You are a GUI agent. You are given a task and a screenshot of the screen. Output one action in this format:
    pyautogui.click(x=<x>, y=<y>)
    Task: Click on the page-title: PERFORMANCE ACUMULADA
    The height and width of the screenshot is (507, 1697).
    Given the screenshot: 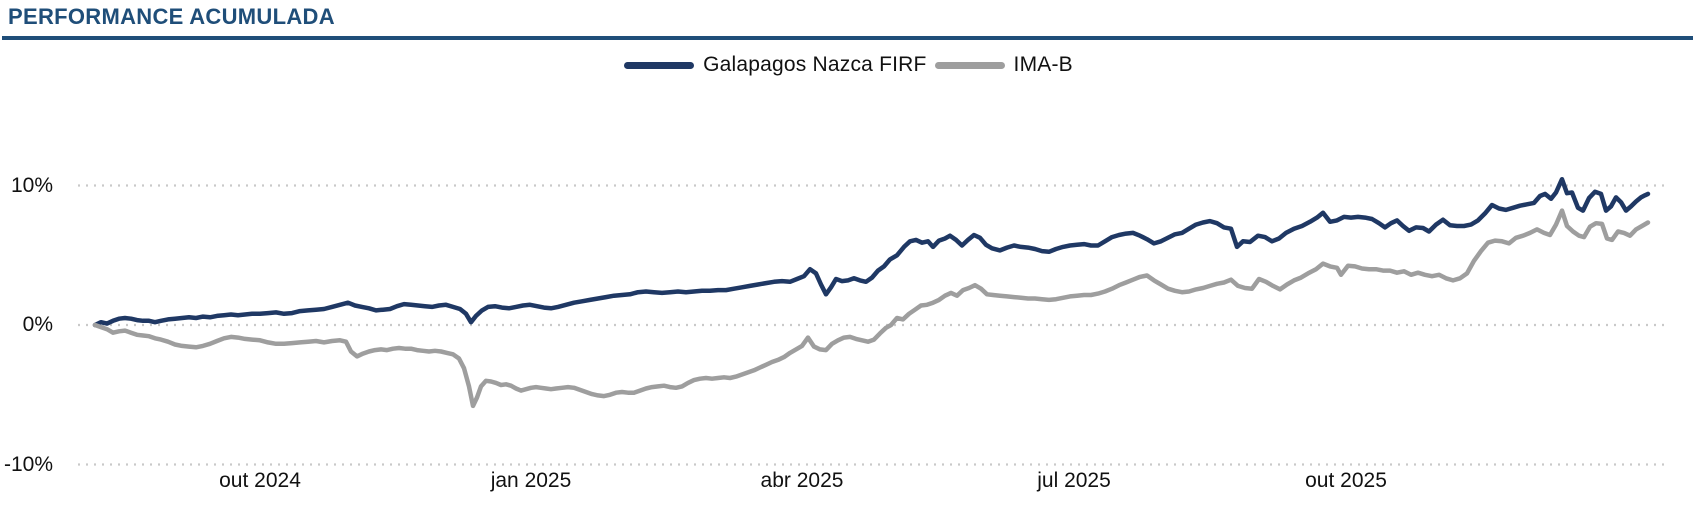 What is the action you would take?
    pyautogui.click(x=171, y=16)
    